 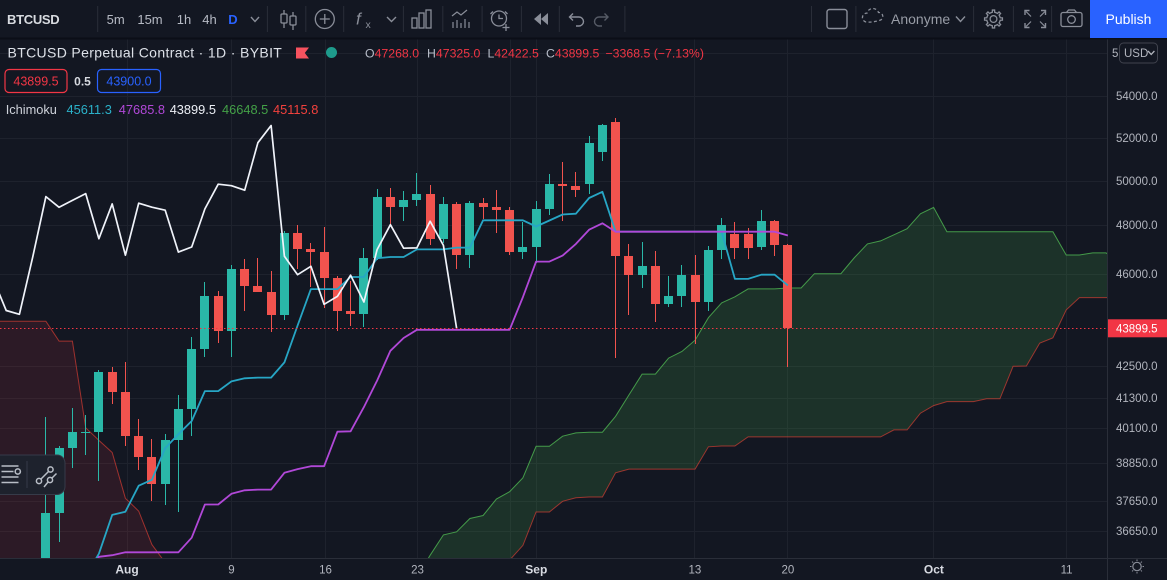 What do you see at coordinates (1137, 429) in the screenshot?
I see `svg-text: 40100.0` at bounding box center [1137, 429].